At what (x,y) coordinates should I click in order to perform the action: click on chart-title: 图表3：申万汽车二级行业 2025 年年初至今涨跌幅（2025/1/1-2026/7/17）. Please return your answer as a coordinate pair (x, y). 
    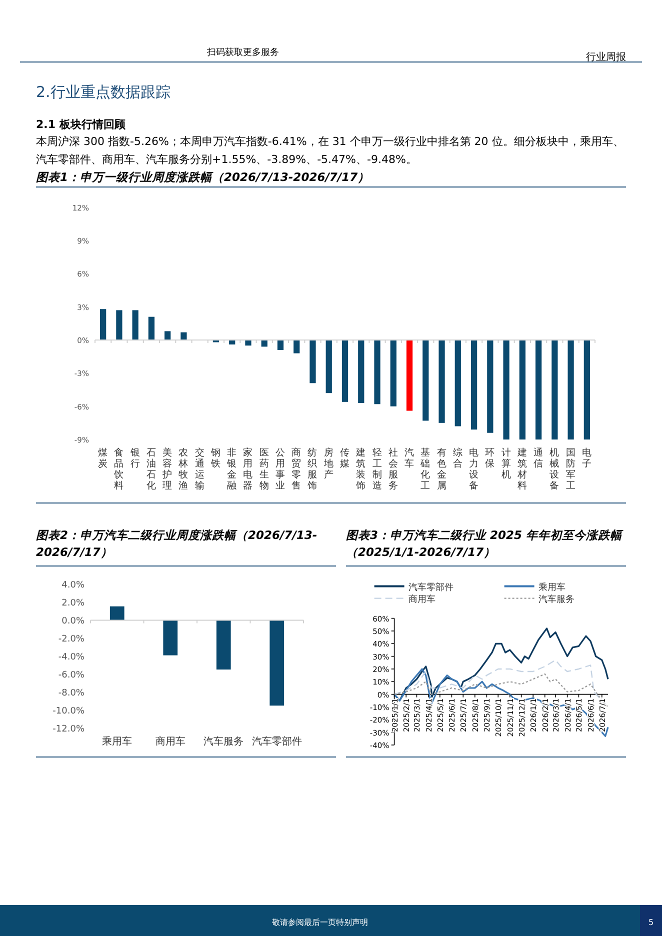
    Looking at the image, I should click on (485, 544).